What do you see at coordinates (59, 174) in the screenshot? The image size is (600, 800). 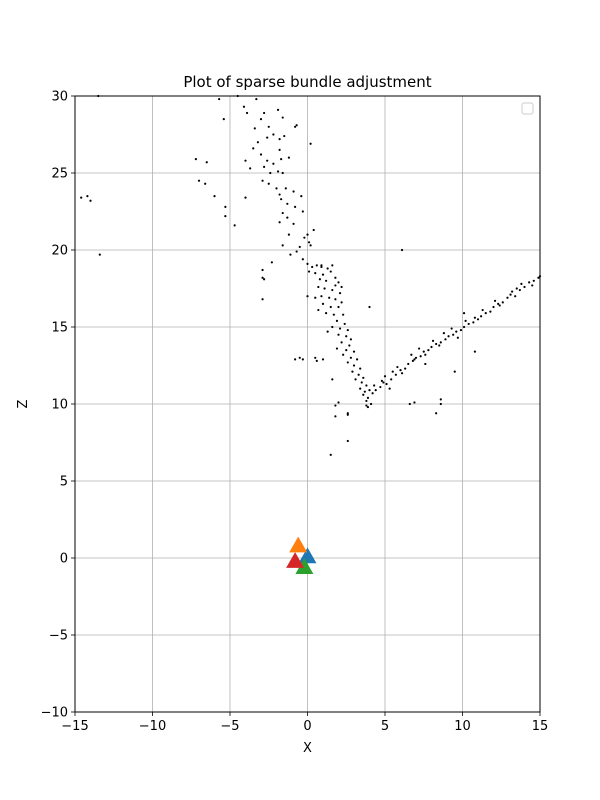 I see `y-tick-label: 25` at bounding box center [59, 174].